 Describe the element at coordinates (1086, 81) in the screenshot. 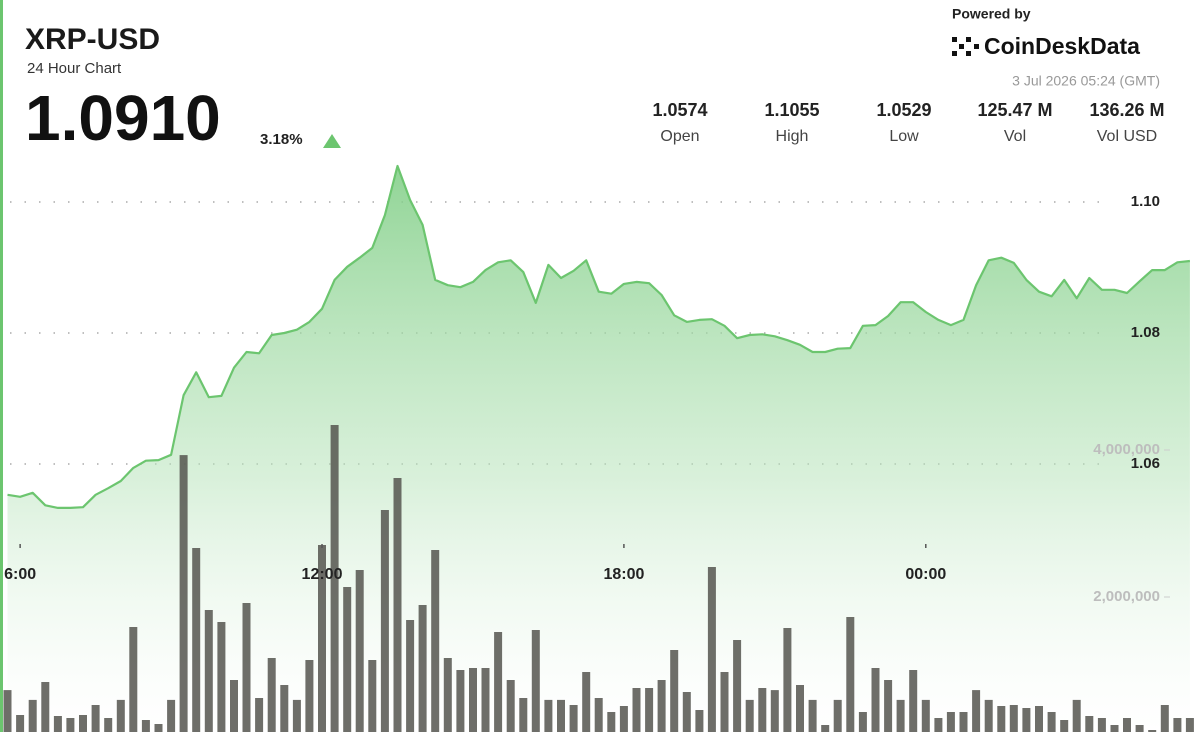

I see `timestamp: 3 Jul 2026 05:24 (GMT)` at that location.